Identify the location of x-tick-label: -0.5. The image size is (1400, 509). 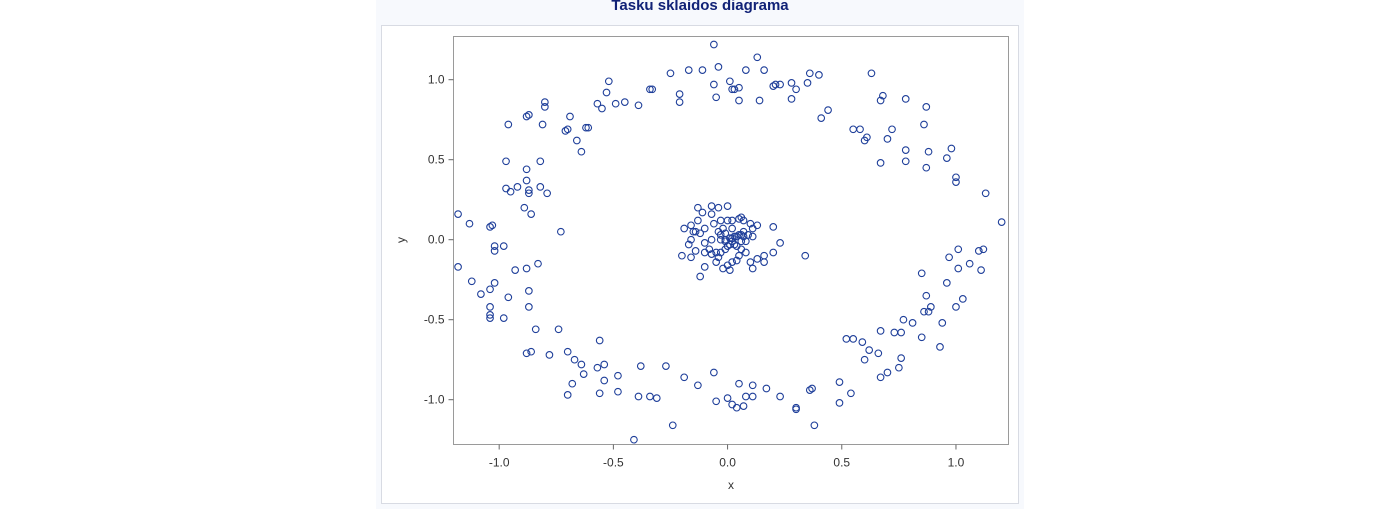
(613, 463).